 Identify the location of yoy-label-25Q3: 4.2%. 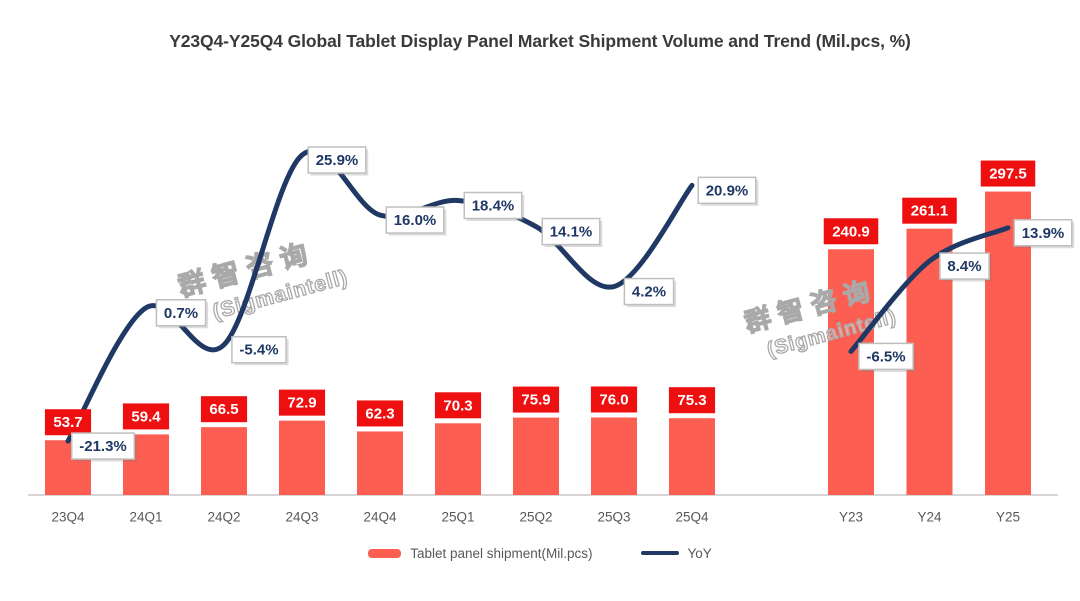
(649, 292).